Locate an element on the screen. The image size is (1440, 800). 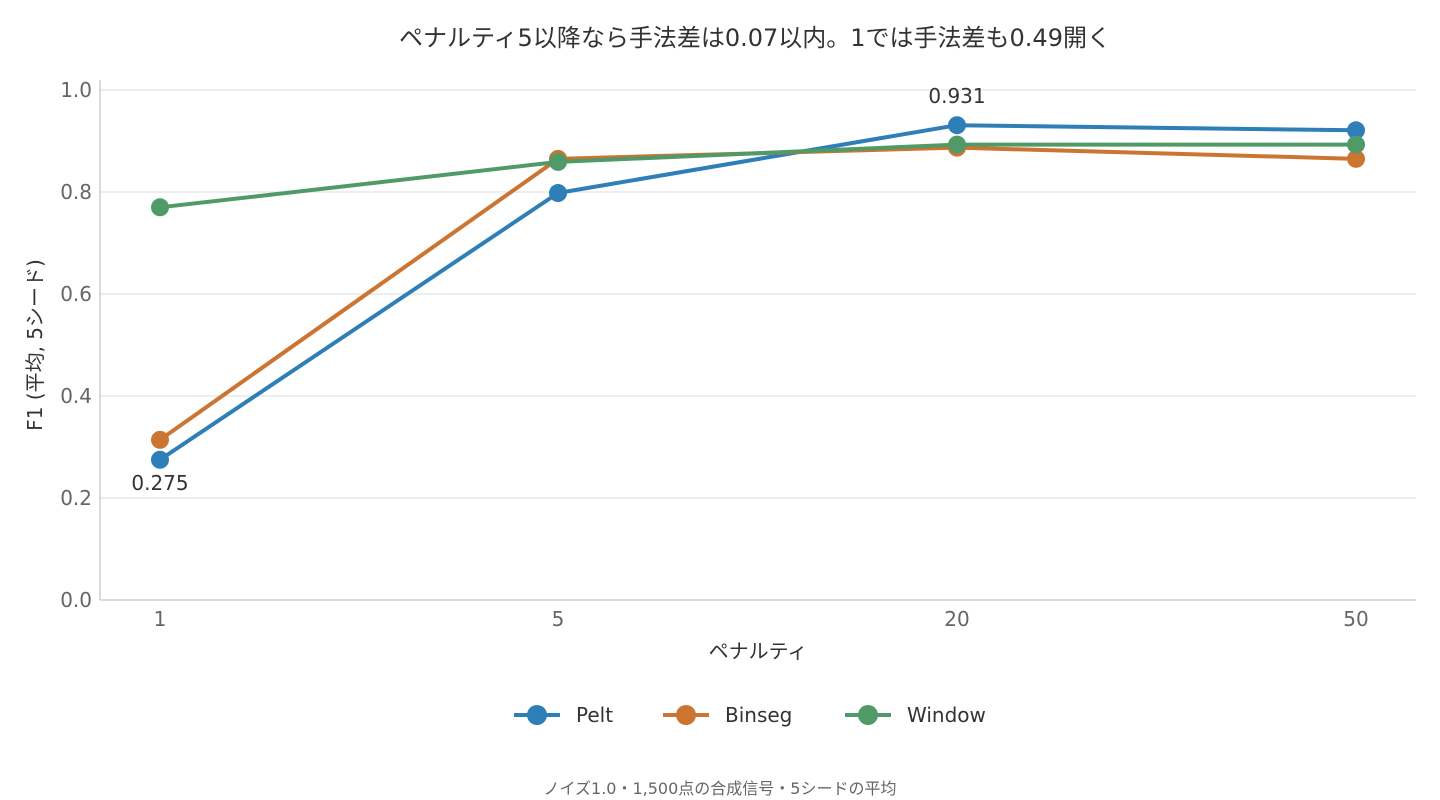
x-tick-label: 20 is located at coordinates (956, 619).